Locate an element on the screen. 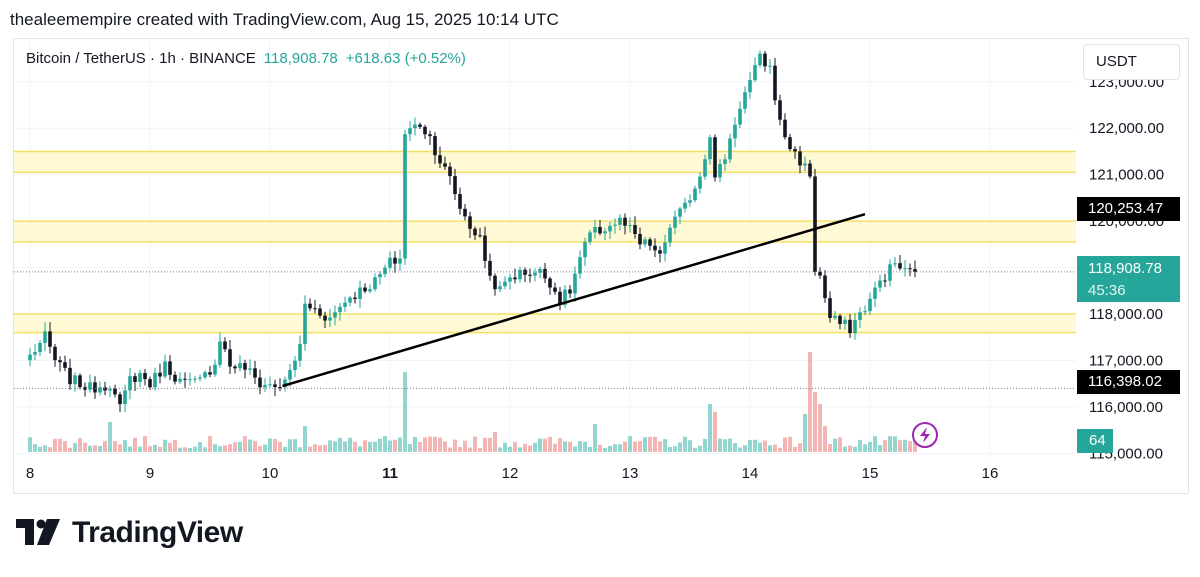 The image size is (1200, 577). price-axis-label: 117,000.00 is located at coordinates (1126, 360).